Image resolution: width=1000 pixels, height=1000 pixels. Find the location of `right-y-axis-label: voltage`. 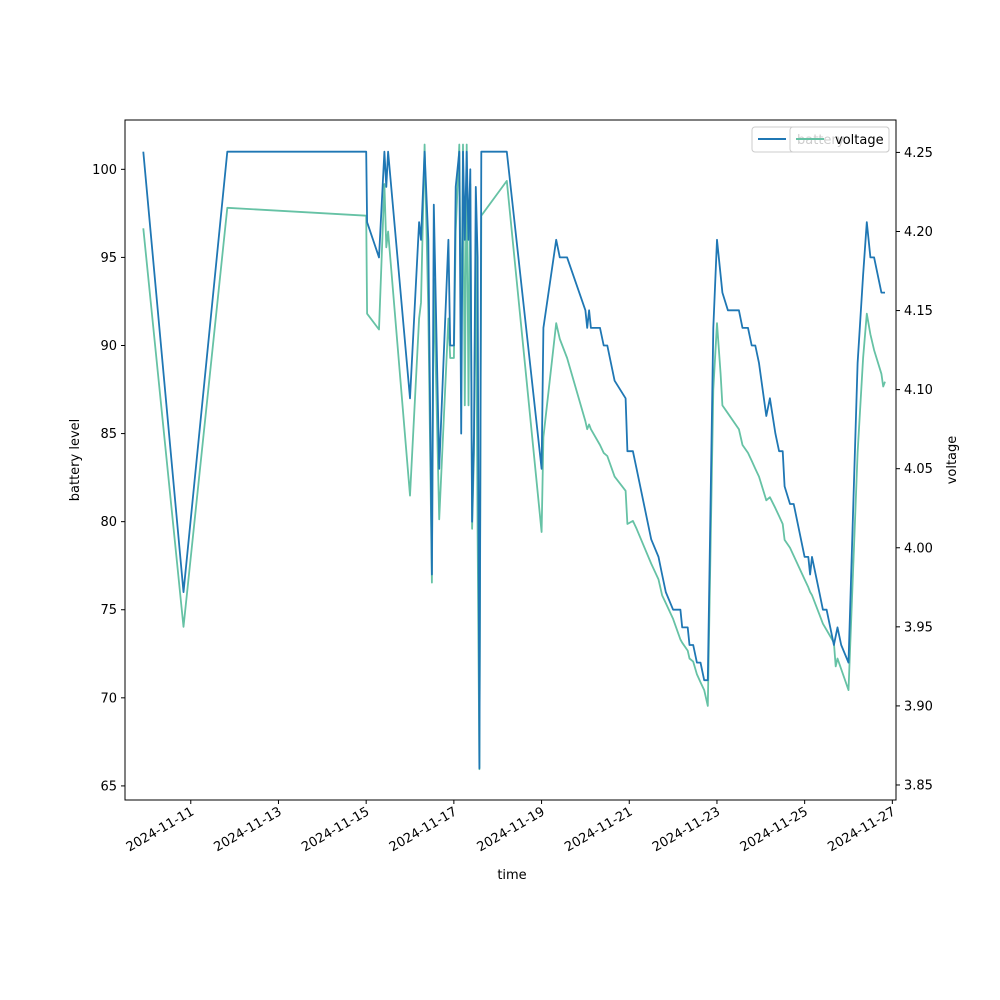

right-y-axis-label: voltage is located at coordinates (952, 460).